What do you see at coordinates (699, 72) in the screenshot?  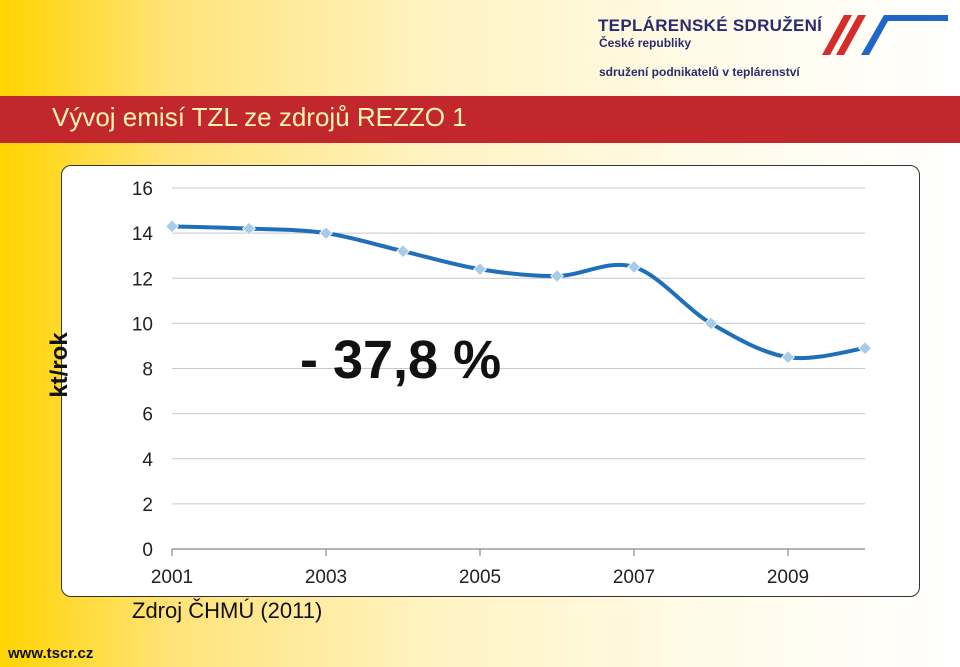 I see `logo-tagline: sdružení podnikatelů v teplárenství` at bounding box center [699, 72].